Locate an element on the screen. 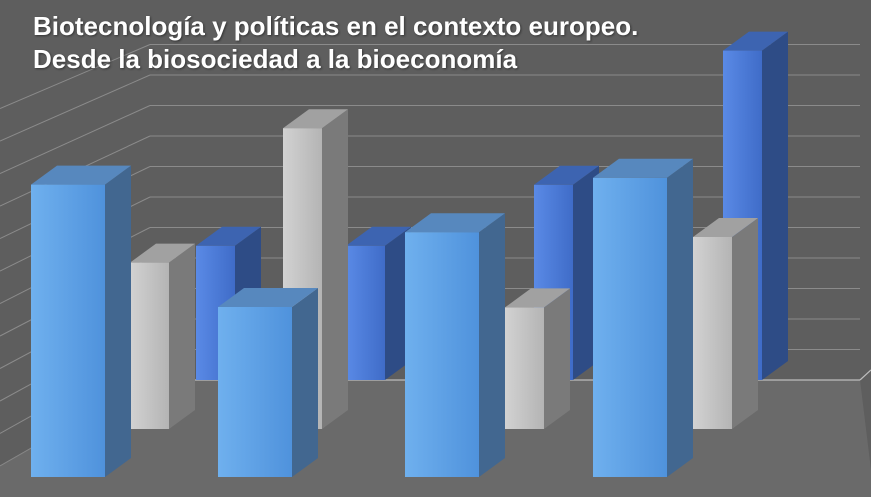 The width and height of the screenshot is (871, 497). bar-s1-c2 is located at coordinates (268, 382).